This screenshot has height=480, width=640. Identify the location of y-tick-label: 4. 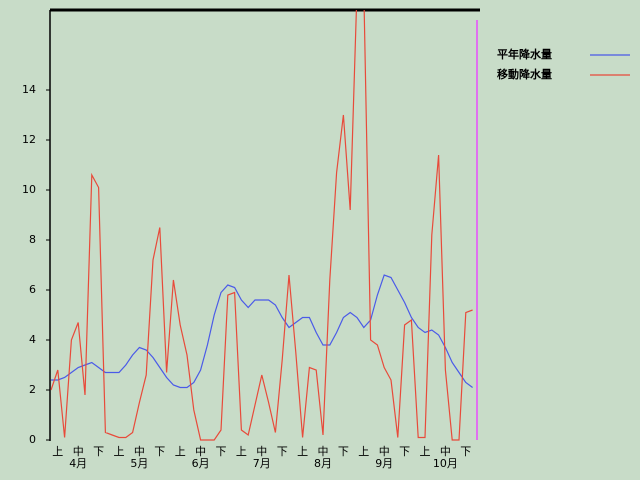
(32, 339).